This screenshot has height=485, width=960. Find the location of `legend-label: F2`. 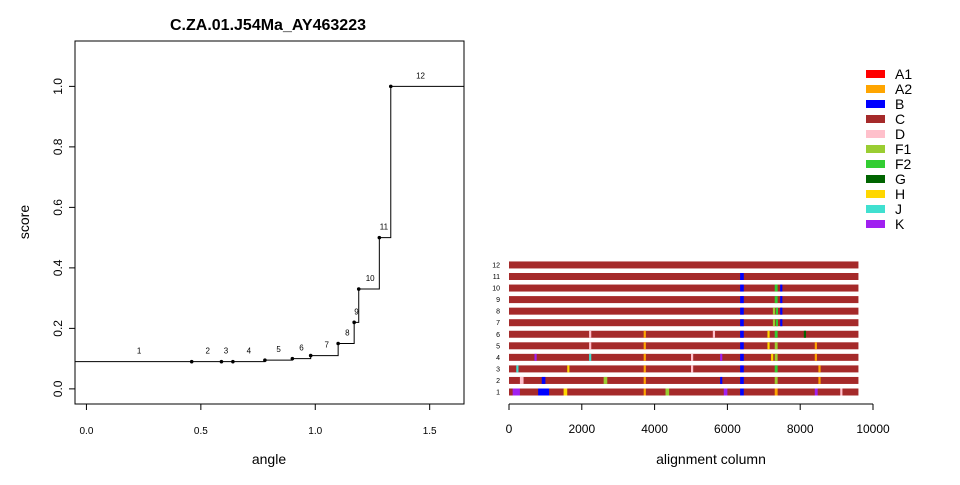

legend-label: F2 is located at coordinates (903, 164).